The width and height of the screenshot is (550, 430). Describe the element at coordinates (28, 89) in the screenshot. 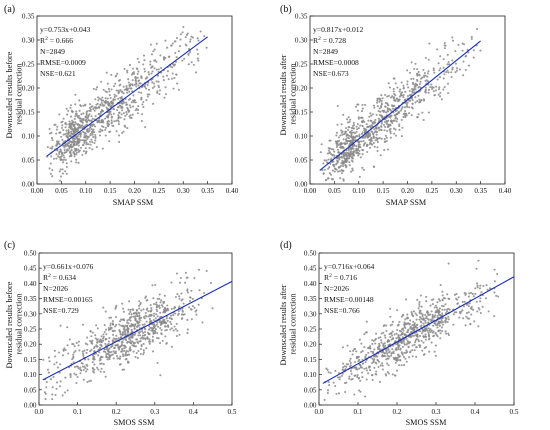

I see `y-tick-label: 0.20` at that location.